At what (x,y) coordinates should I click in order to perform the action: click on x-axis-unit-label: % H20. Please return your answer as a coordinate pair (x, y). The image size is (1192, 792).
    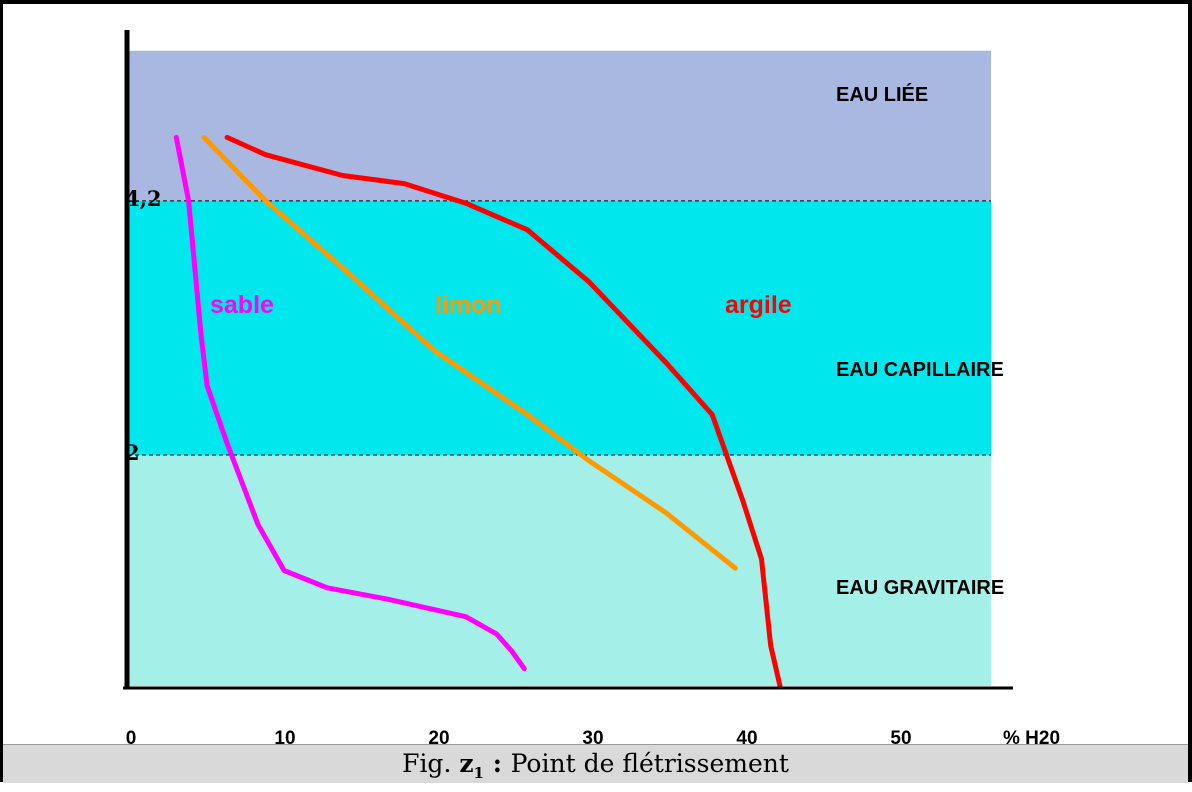
    Looking at the image, I should click on (1031, 736).